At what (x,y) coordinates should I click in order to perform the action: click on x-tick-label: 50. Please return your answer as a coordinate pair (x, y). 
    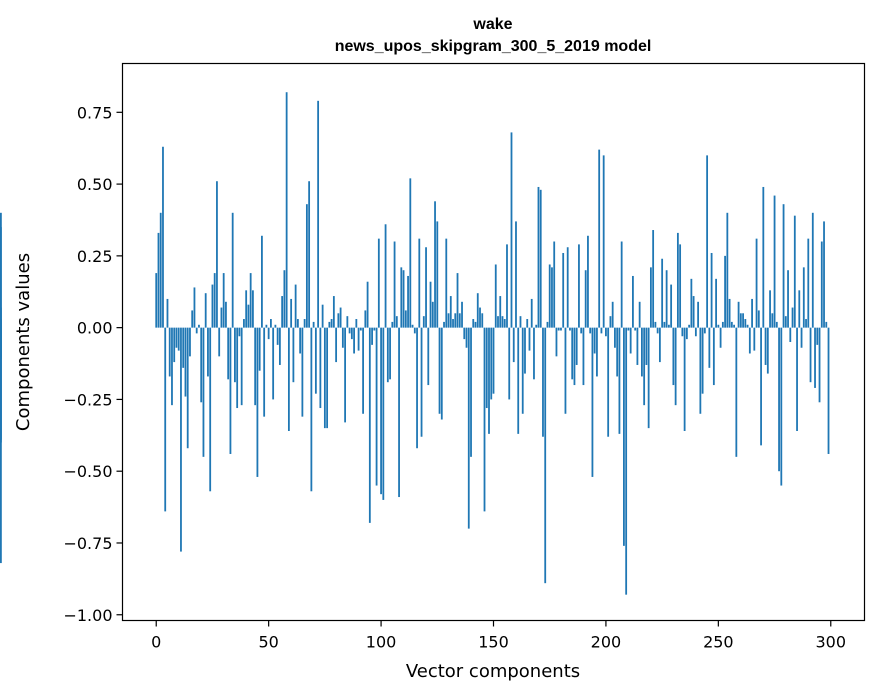
    Looking at the image, I should click on (268, 642).